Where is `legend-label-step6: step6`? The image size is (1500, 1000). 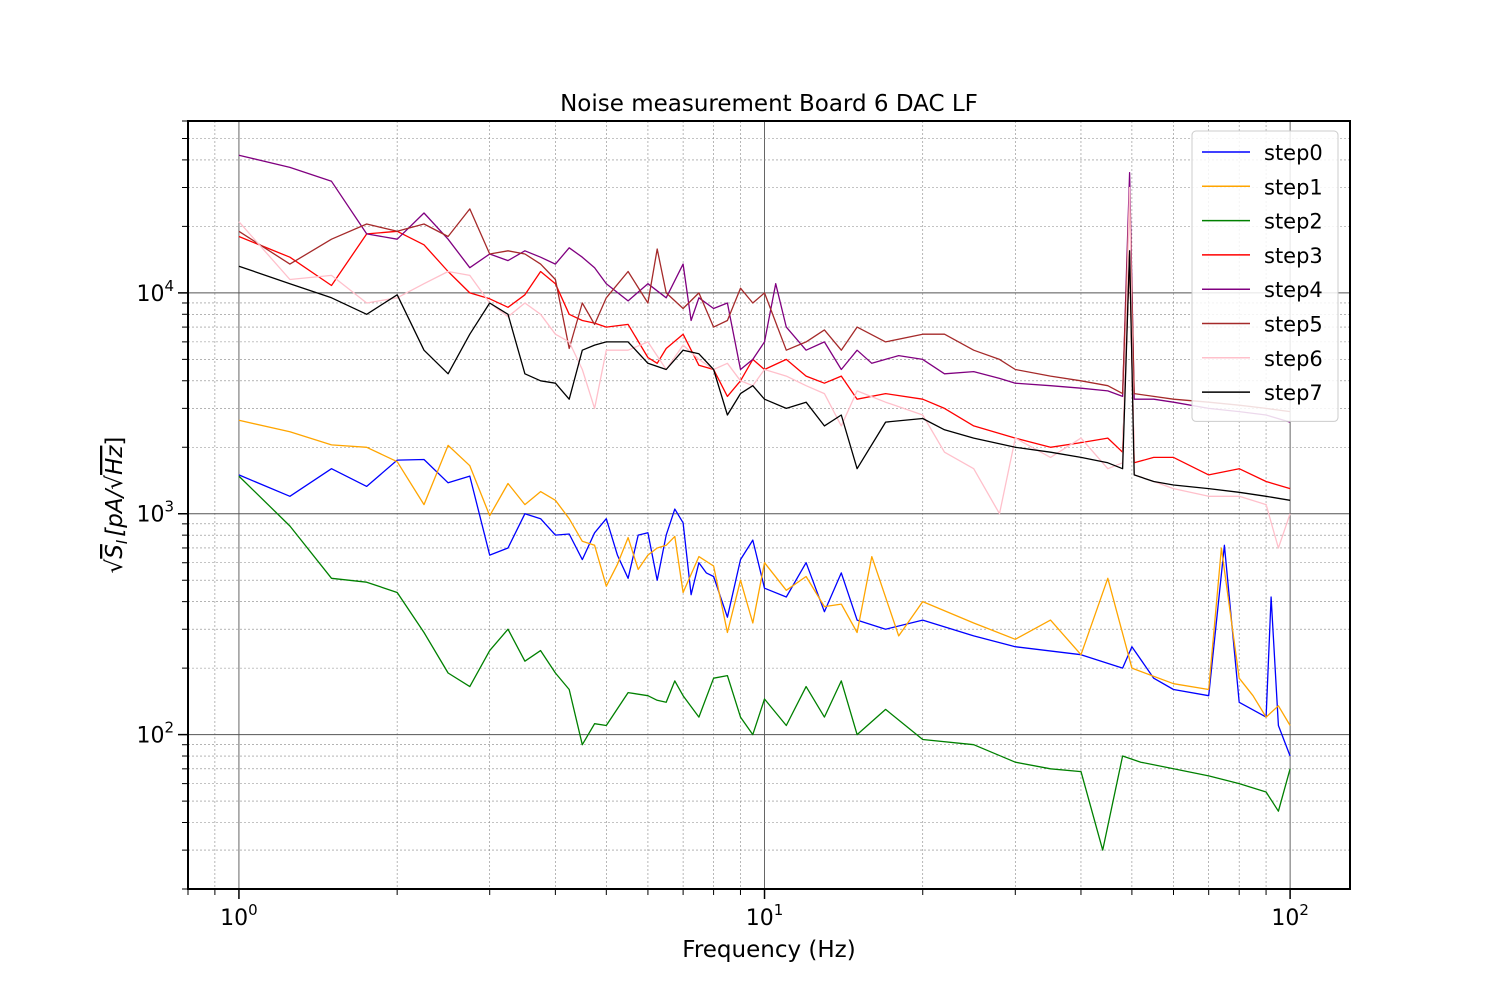 legend-label-step6: step6 is located at coordinates (1293, 359).